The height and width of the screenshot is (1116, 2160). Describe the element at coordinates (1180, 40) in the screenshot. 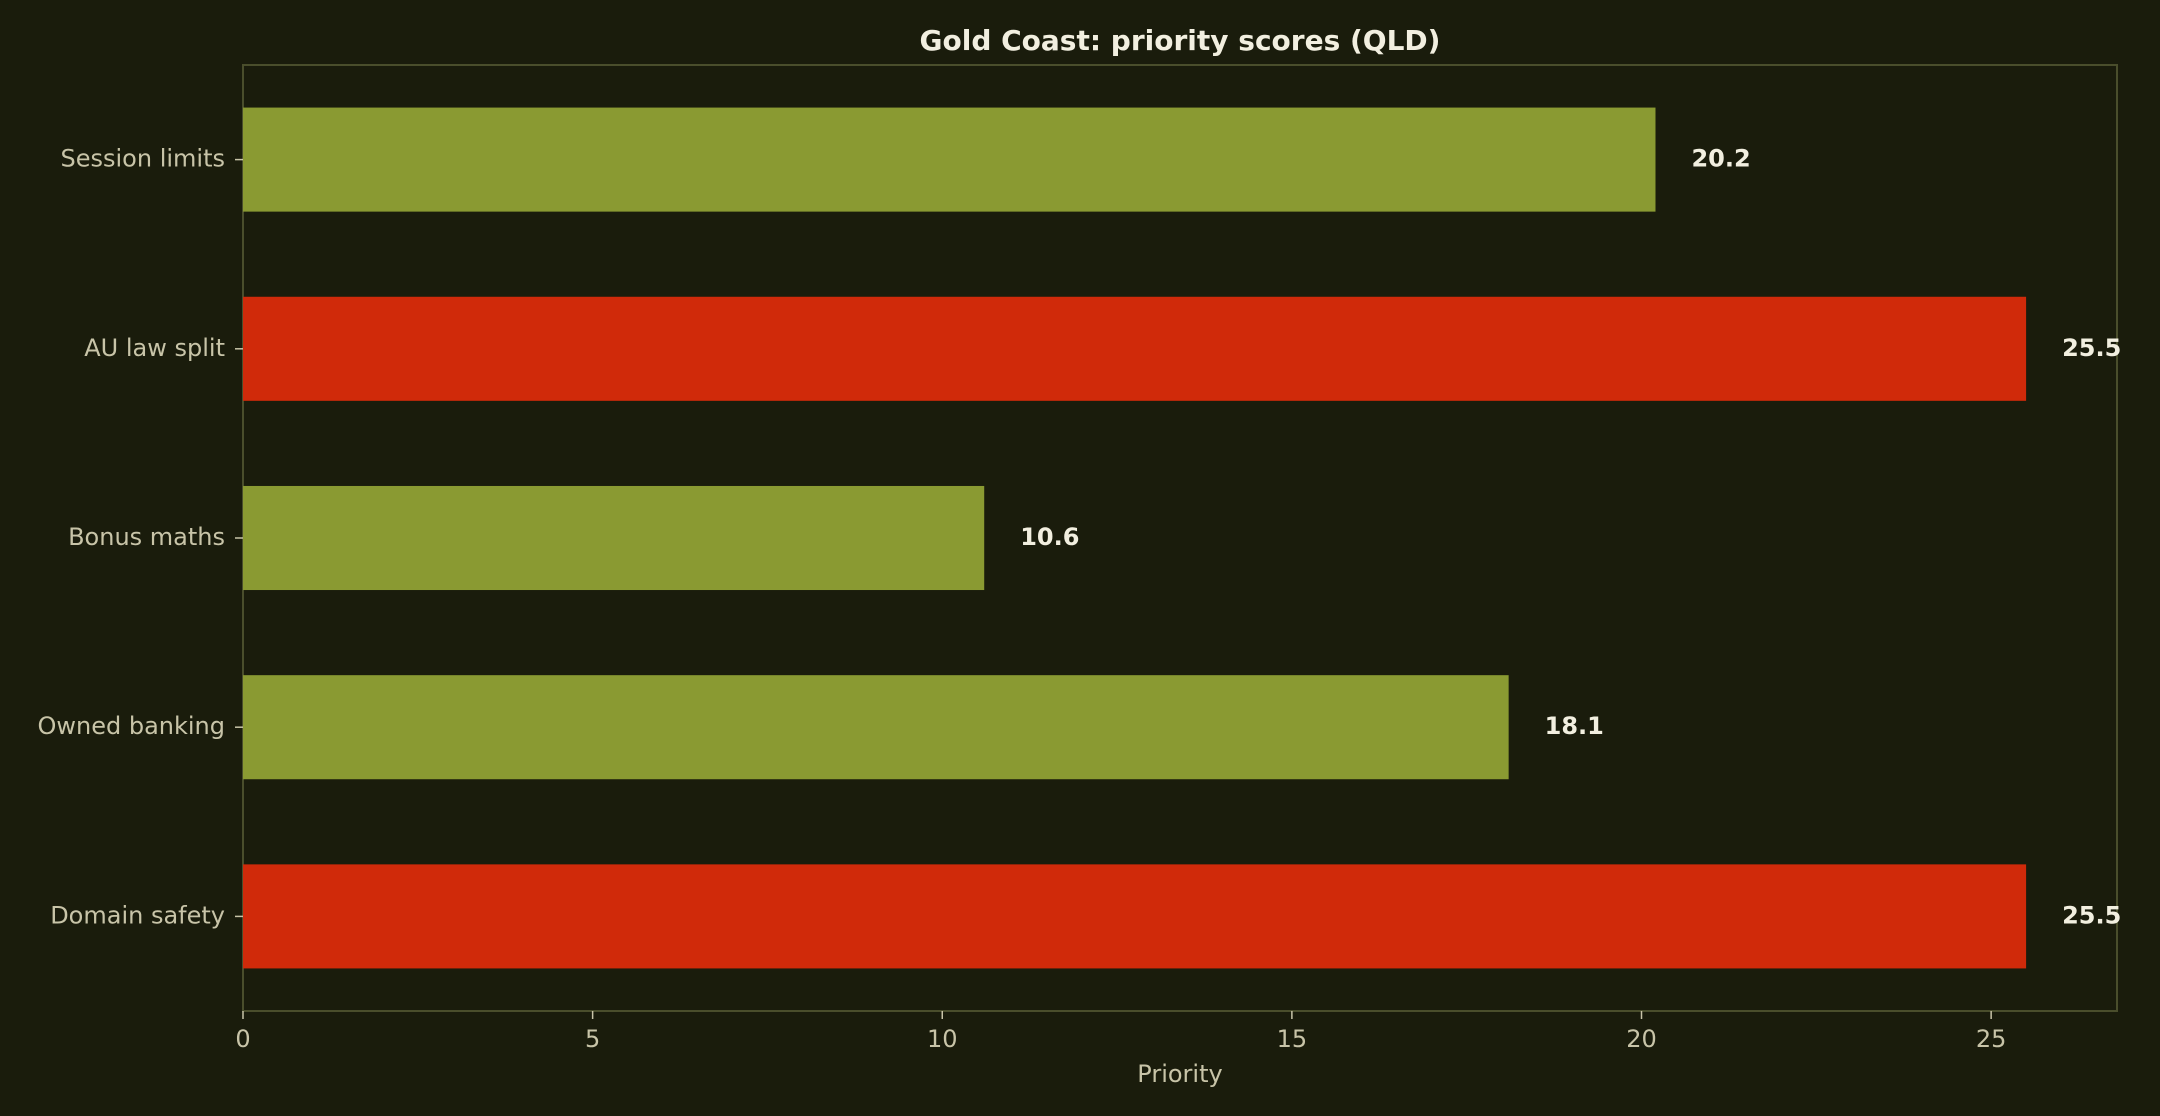

I see `chart-title: Gold Coast: priority scores (QLD)` at that location.